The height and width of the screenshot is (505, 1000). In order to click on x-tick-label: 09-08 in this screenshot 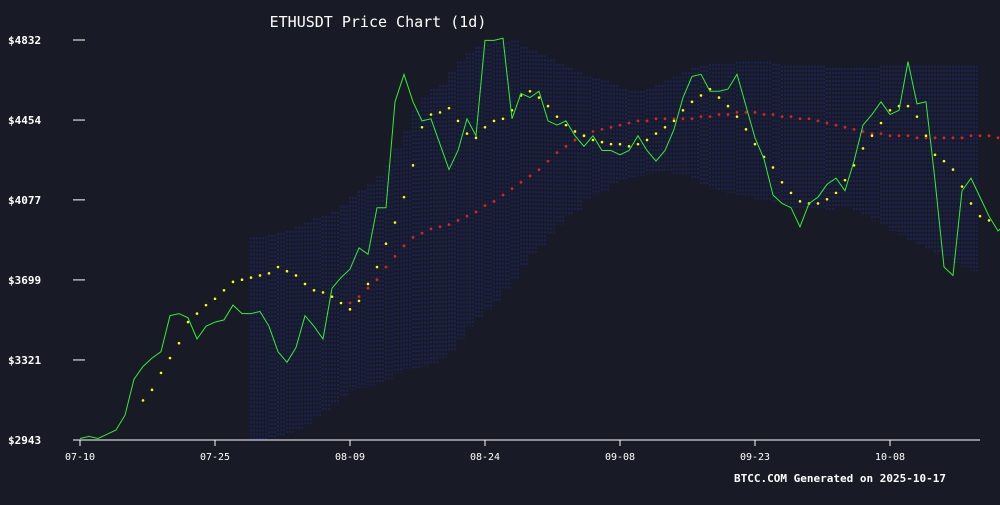, I will do `click(620, 457)`.